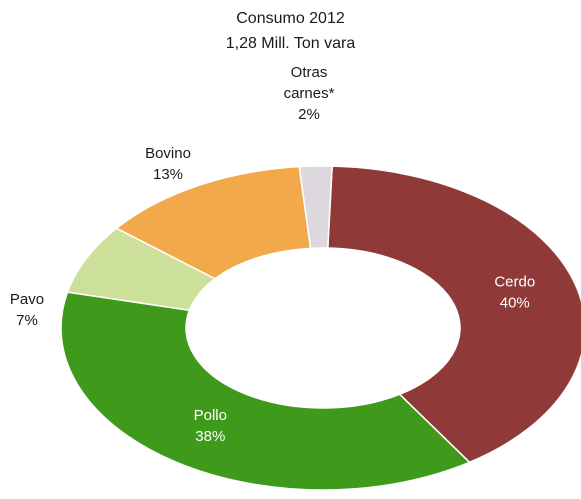  What do you see at coordinates (168, 153) in the screenshot?
I see `slice-name-label: Bovino` at bounding box center [168, 153].